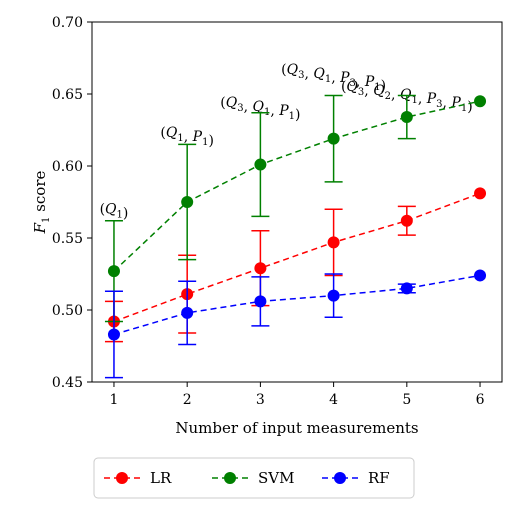 This screenshot has height=512, width=512. Describe the element at coordinates (67, 311) in the screenshot. I see `y-tick-label: 0.50` at that location.